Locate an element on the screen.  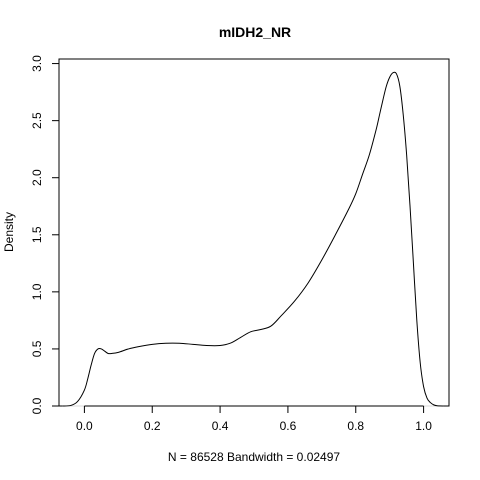
y-tick-label: 3.0 is located at coordinates (37, 63).